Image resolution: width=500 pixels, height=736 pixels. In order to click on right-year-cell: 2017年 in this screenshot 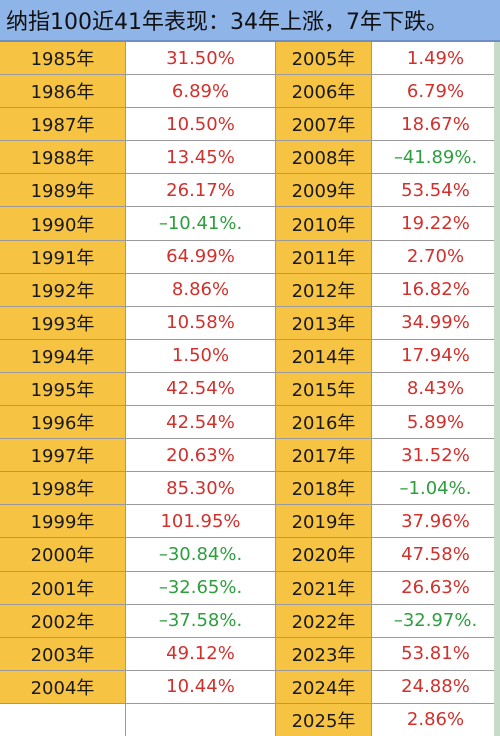, I will do `click(324, 456)`.